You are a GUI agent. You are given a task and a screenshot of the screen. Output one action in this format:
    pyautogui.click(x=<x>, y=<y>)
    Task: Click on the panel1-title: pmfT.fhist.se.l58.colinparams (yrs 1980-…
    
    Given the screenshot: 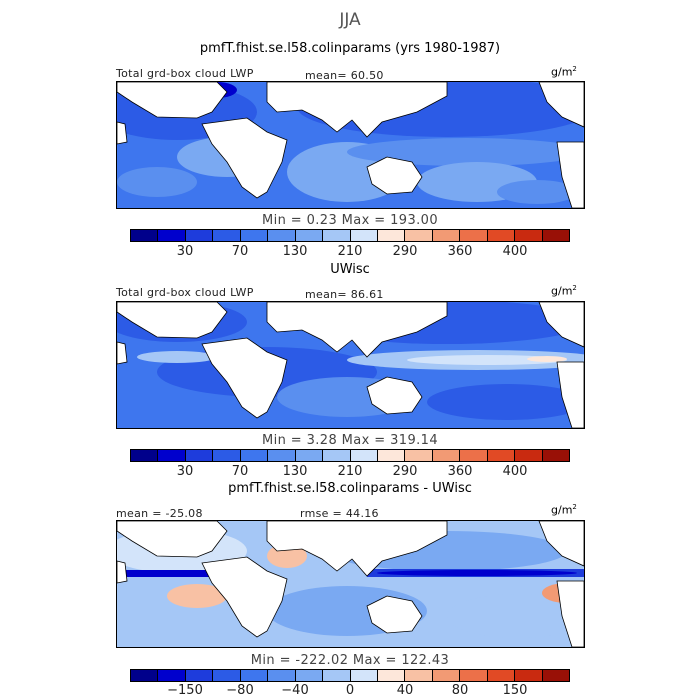 What is the action you would take?
    pyautogui.click(x=350, y=48)
    